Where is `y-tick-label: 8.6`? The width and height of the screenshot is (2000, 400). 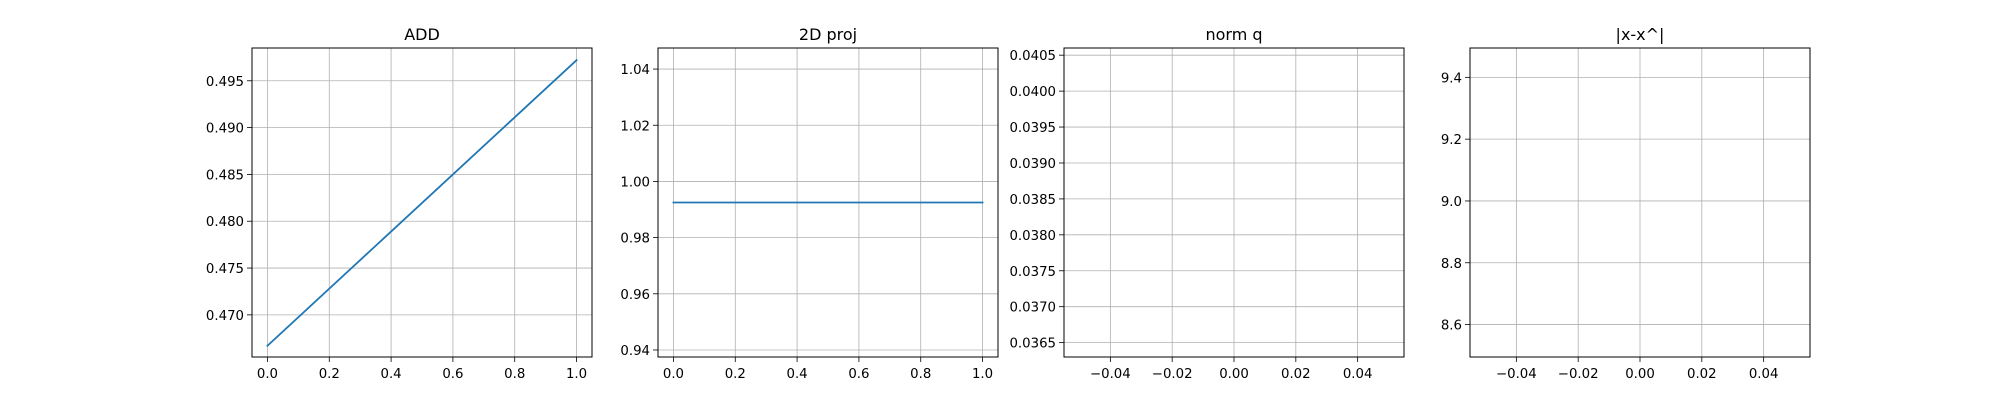 y-tick-label: 8.6 is located at coordinates (1451, 326).